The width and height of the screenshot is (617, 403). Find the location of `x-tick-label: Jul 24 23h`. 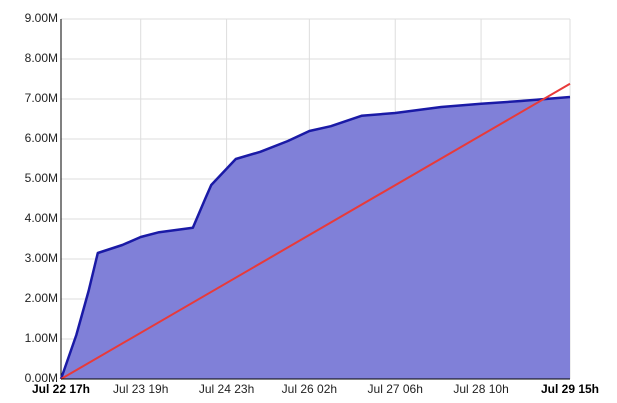

x-tick-label: Jul 24 23h is located at coordinates (226, 389).